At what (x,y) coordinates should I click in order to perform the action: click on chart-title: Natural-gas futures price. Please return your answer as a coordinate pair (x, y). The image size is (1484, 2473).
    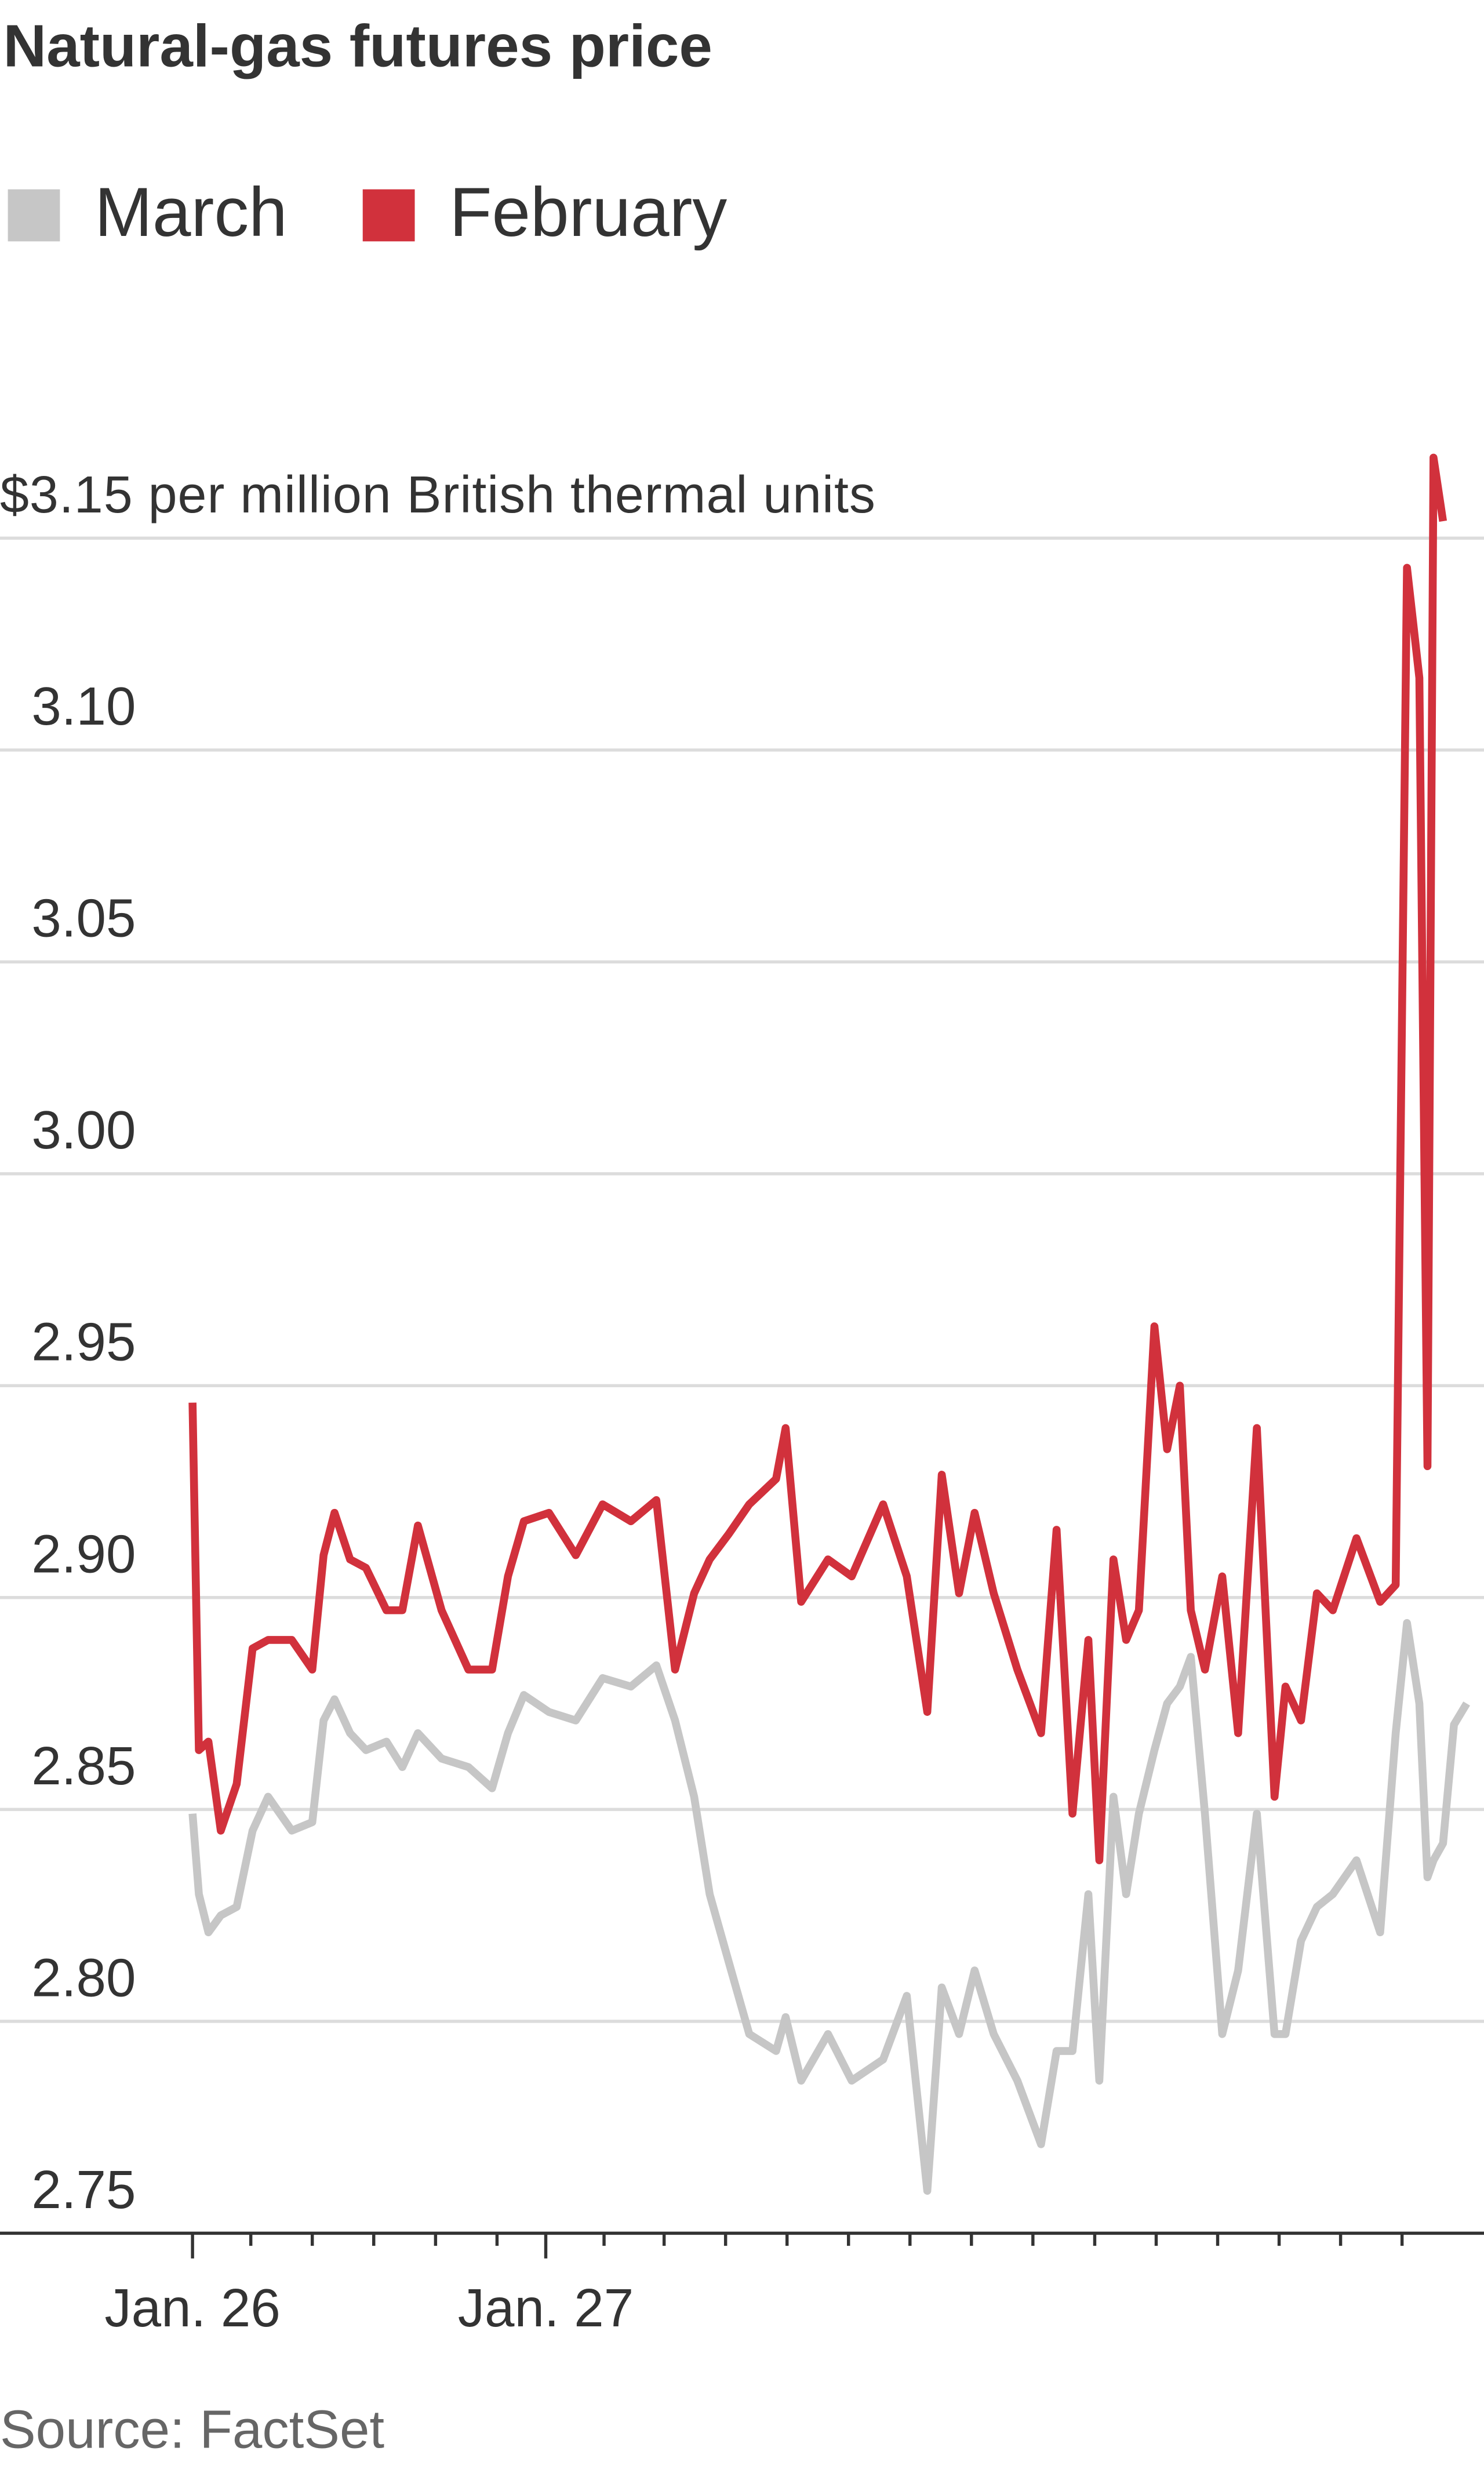
    Looking at the image, I should click on (357, 45).